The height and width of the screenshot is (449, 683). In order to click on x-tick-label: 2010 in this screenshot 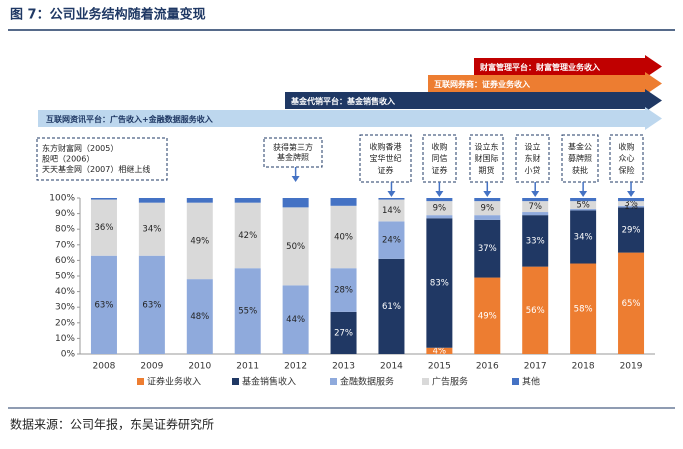, I will do `click(199, 367)`.